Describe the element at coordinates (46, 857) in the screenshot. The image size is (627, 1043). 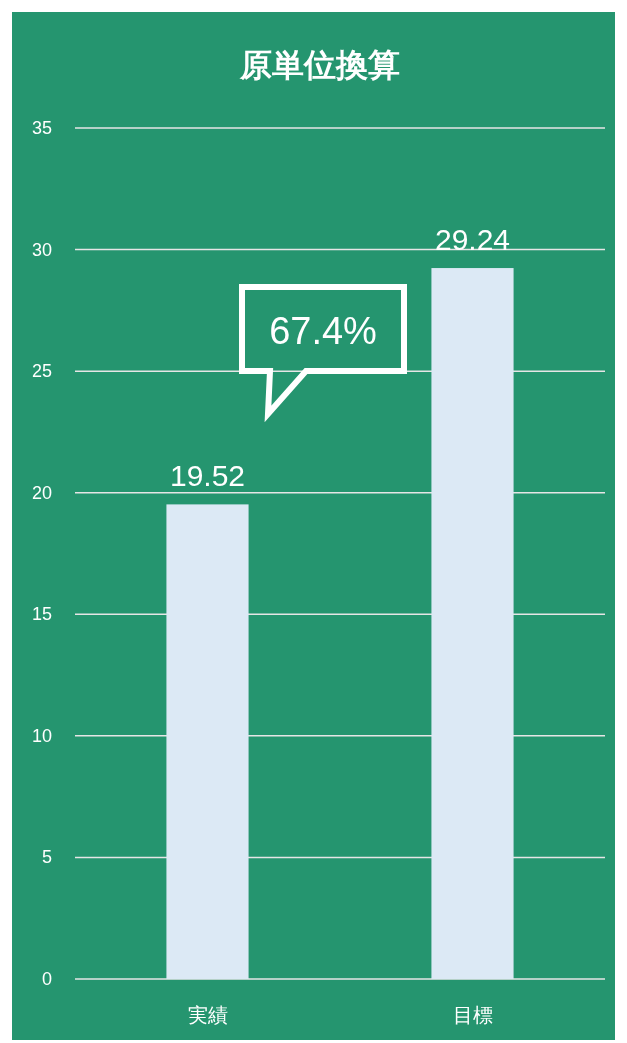
I see `y-tick-label: 5` at that location.